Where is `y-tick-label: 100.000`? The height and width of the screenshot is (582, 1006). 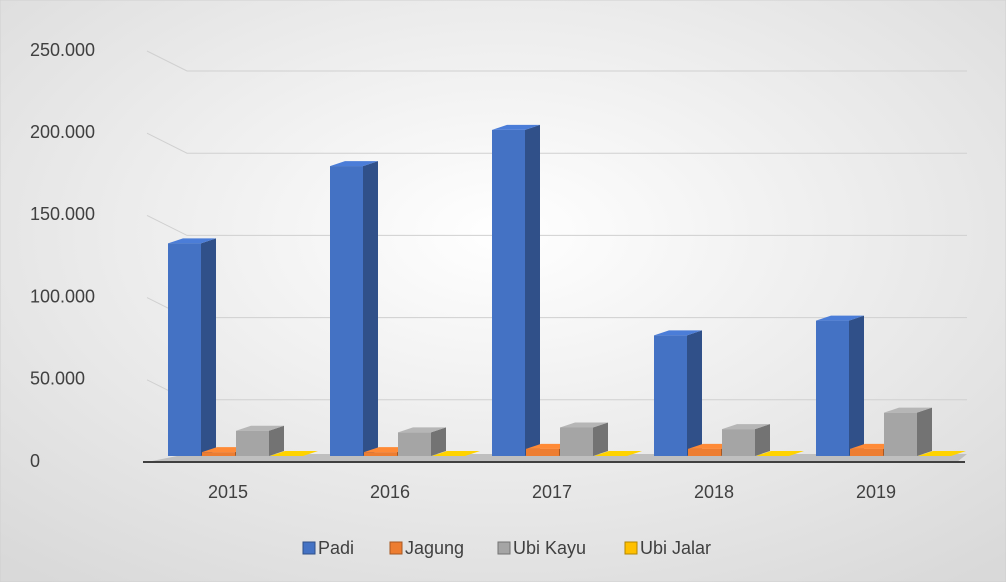 y-tick-label: 100.000 is located at coordinates (62, 296).